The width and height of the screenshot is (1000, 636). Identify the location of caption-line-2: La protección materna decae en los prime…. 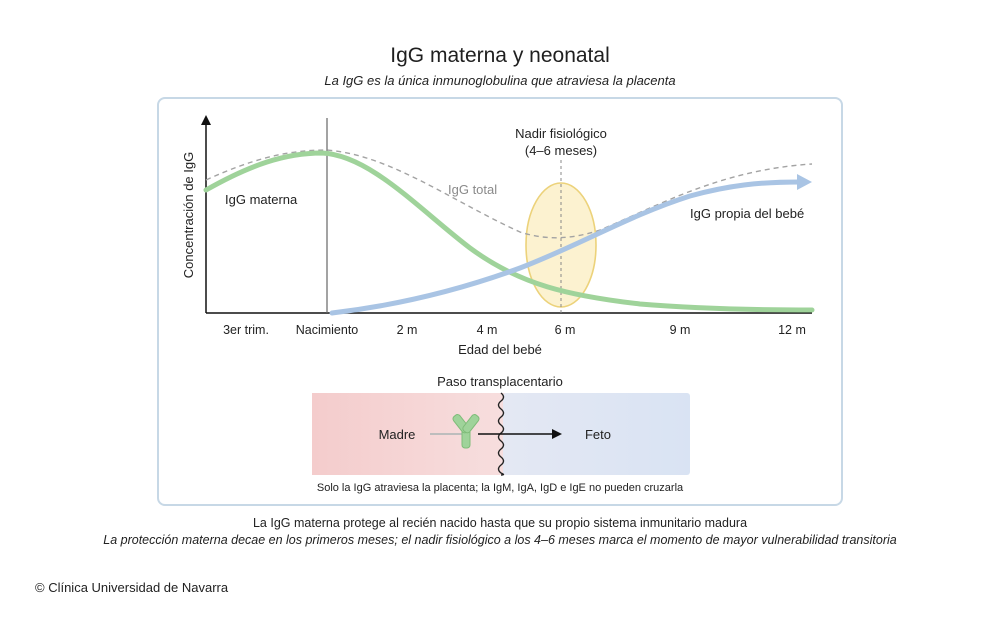
(500, 540).